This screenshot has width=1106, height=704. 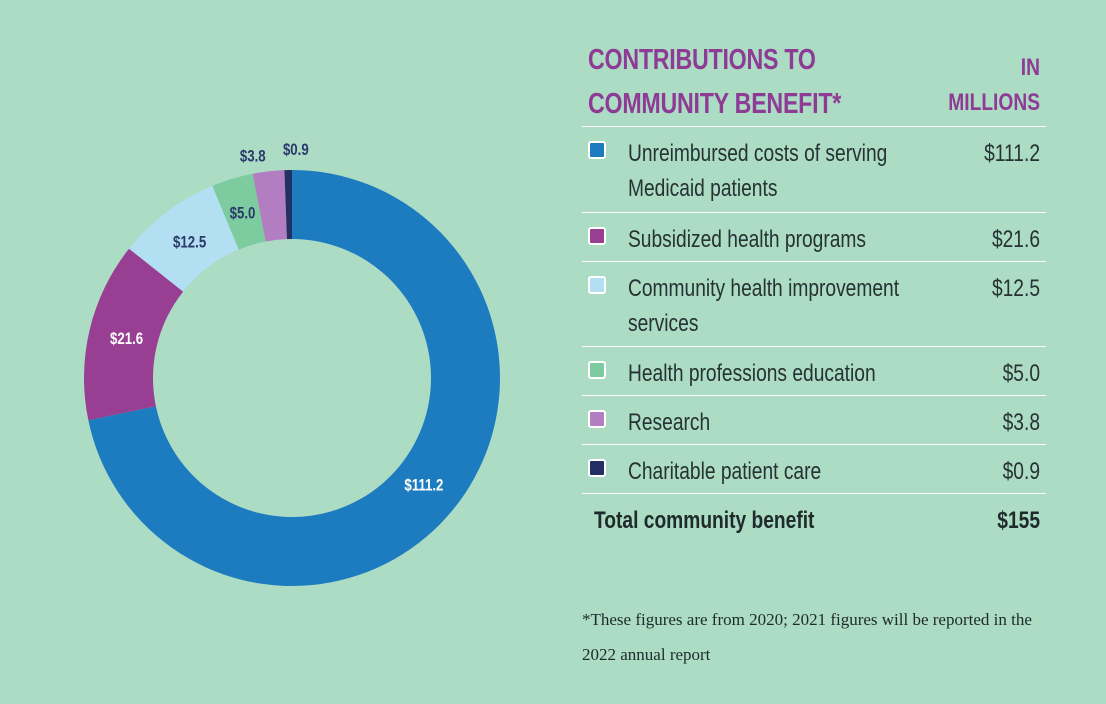 I want to click on legend-swatch-research, so click(x=597, y=419).